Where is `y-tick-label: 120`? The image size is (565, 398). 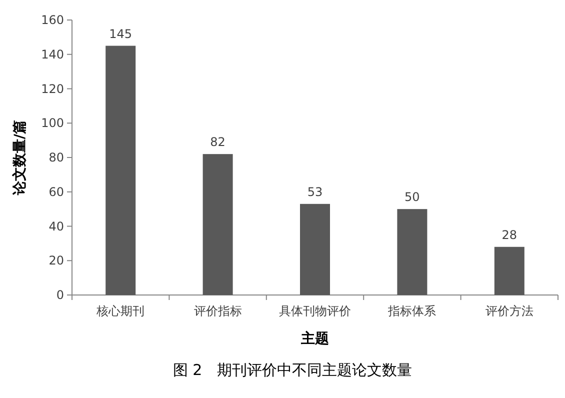
y-tick-label: 120 is located at coordinates (52, 89).